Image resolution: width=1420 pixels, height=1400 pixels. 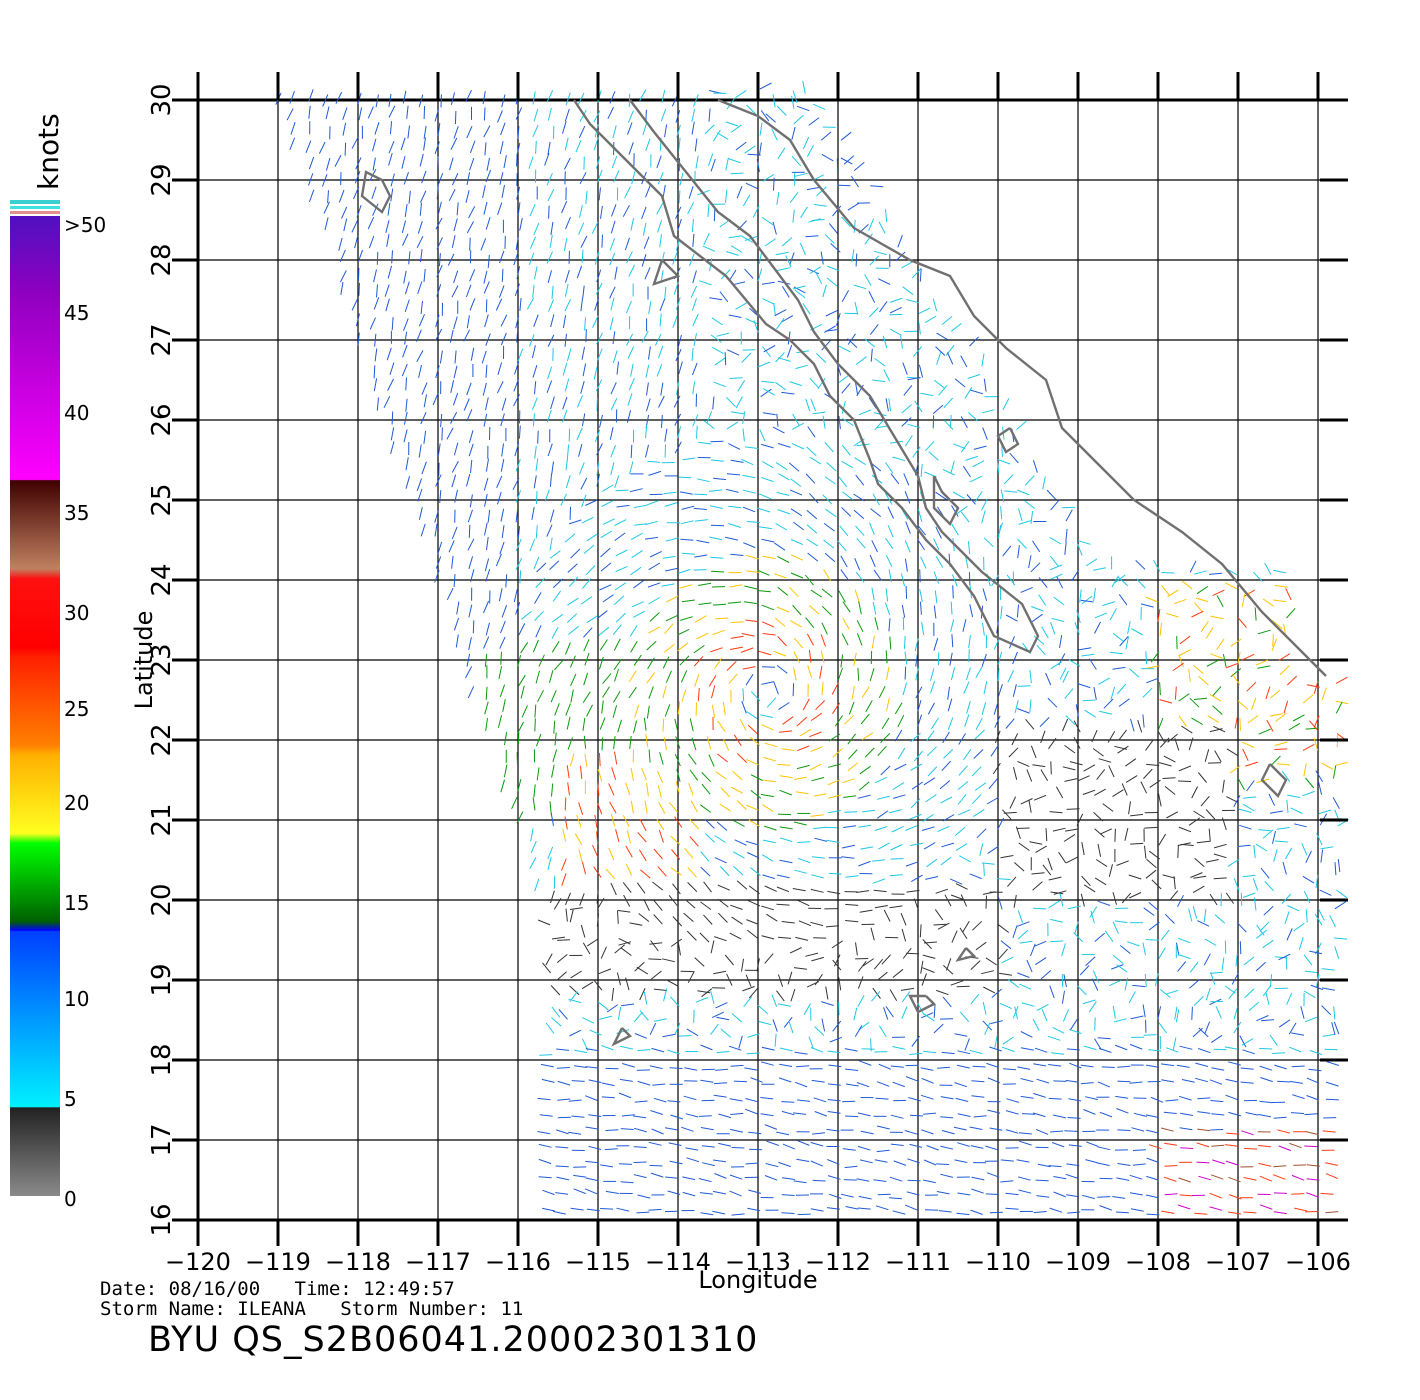 What do you see at coordinates (76, 803) in the screenshot?
I see `colorbar-label: 20` at bounding box center [76, 803].